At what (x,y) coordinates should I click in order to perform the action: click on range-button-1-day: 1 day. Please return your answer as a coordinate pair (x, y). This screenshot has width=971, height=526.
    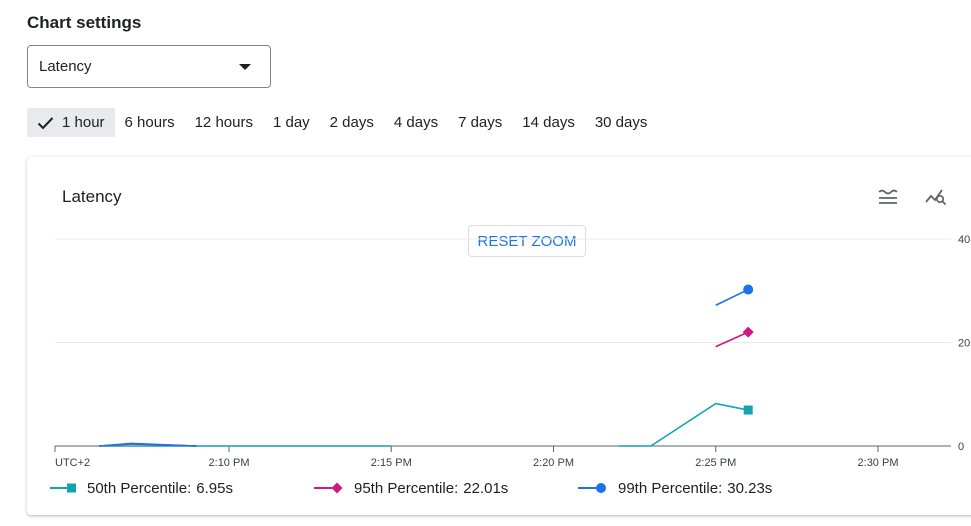
    Looking at the image, I should click on (291, 122).